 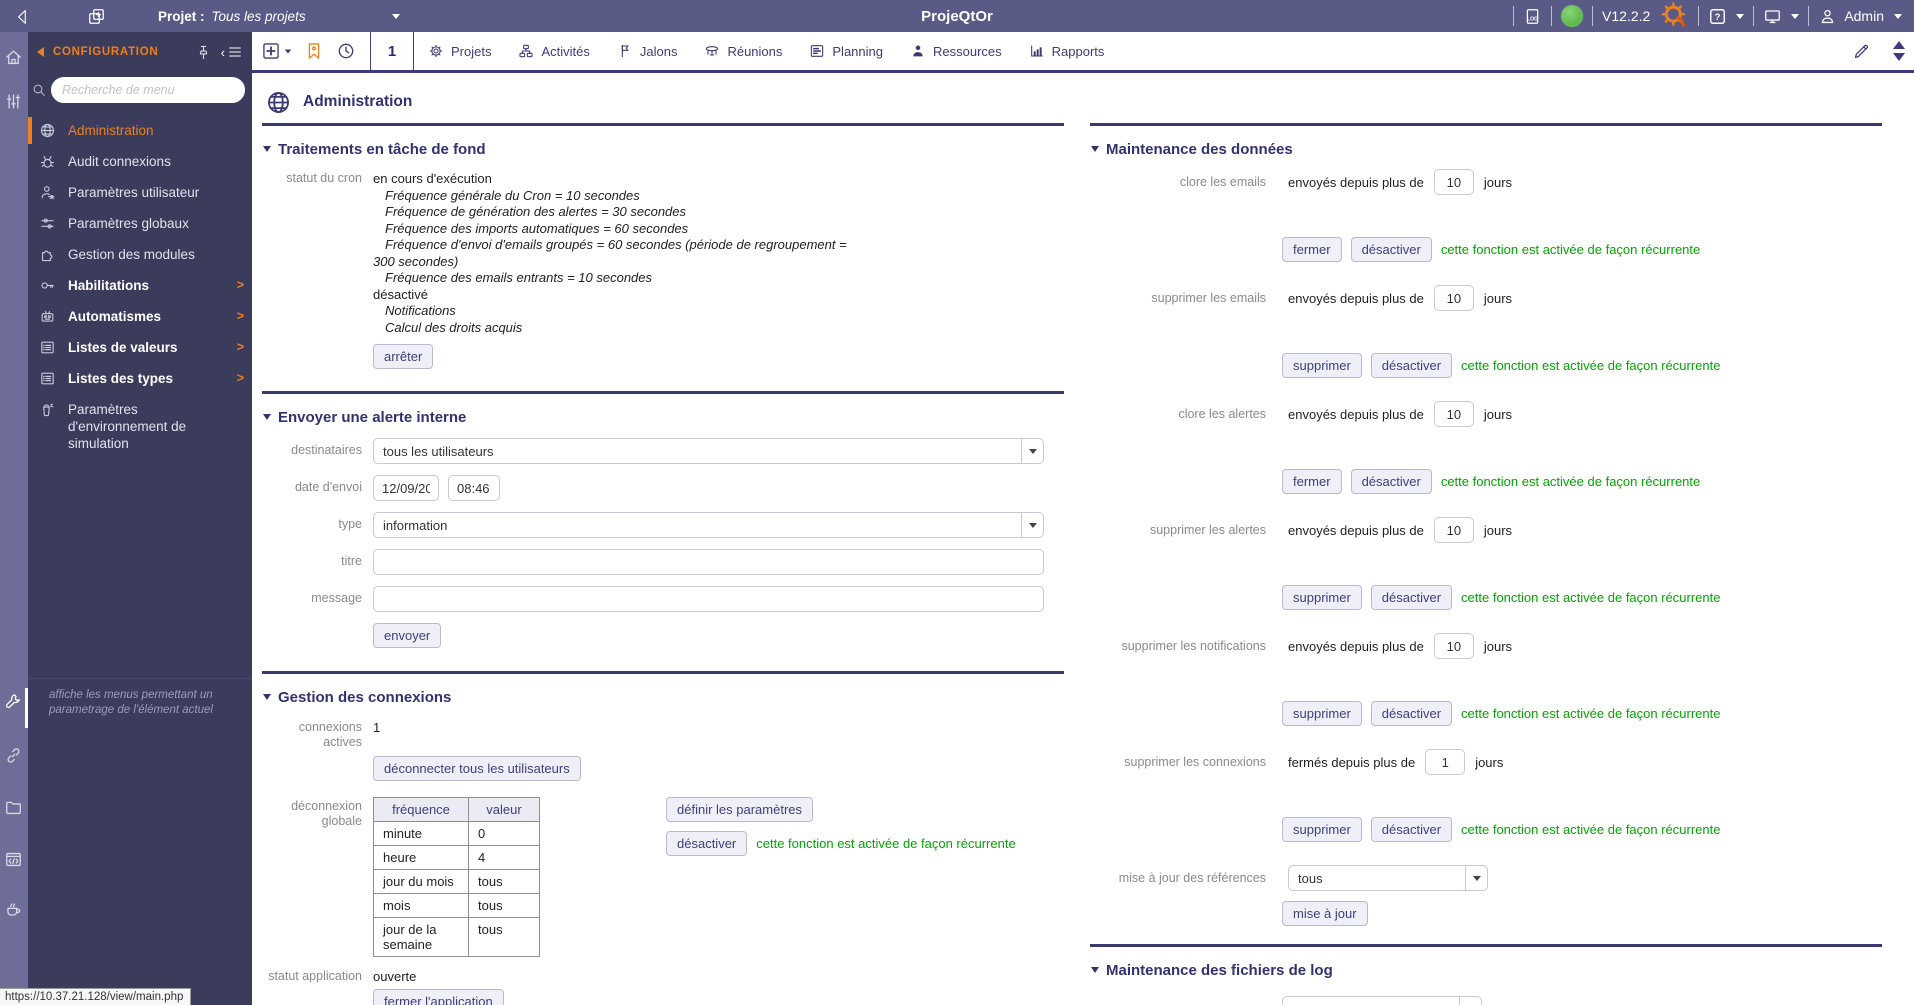 I want to click on log-file-icon: LOG, so click(x=1532, y=16).